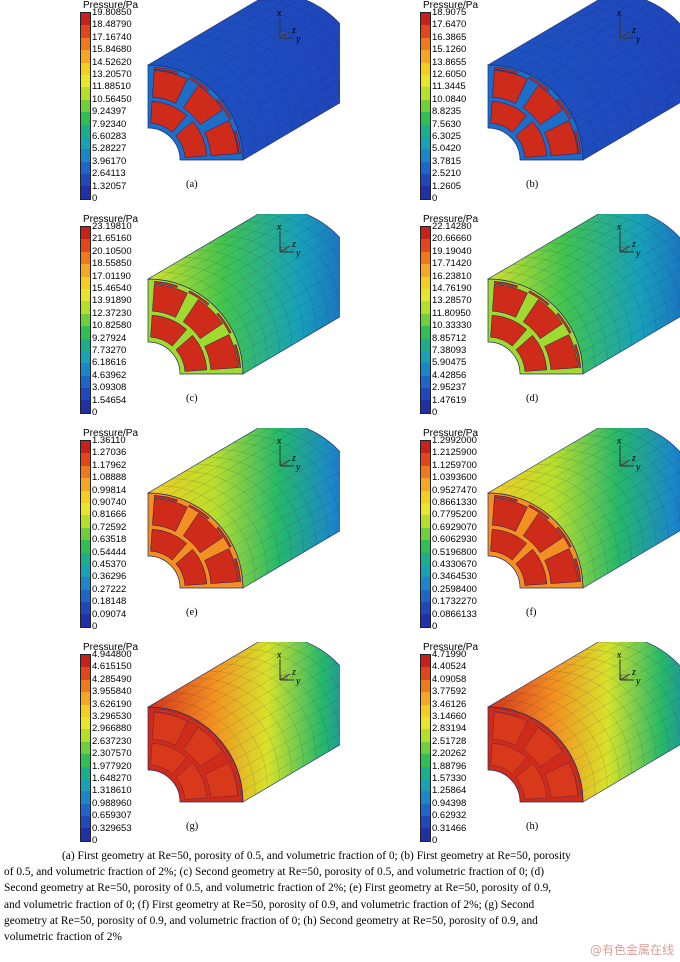  Describe the element at coordinates (192, 826) in the screenshot. I see `panel-label: (g)` at that location.